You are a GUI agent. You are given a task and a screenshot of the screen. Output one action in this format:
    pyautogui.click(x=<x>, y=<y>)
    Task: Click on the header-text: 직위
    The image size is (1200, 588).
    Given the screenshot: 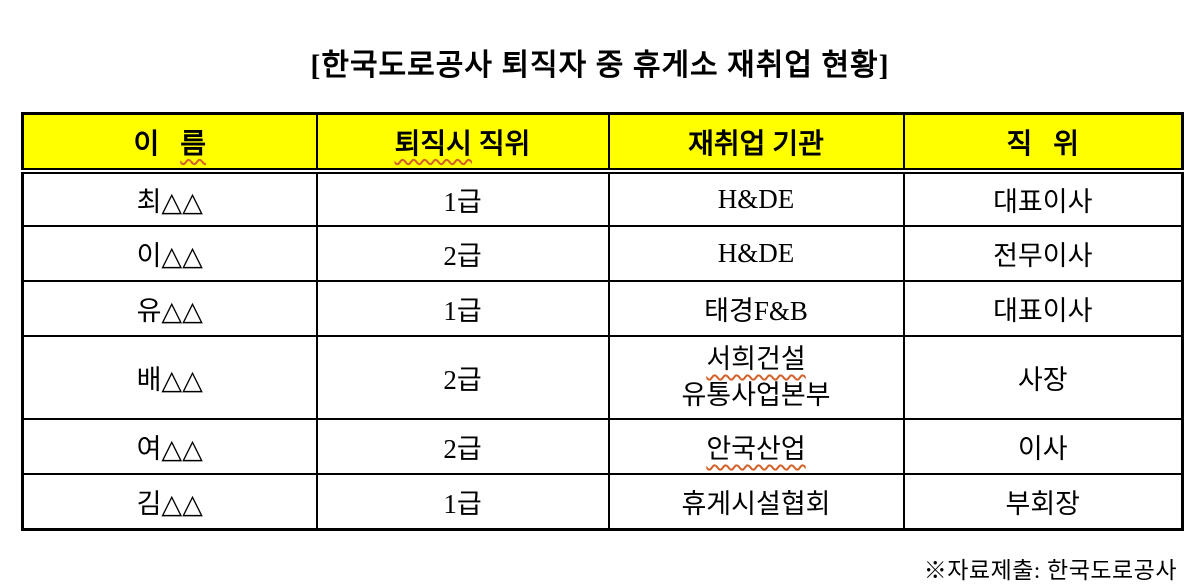 What is the action you would take?
    pyautogui.click(x=501, y=144)
    